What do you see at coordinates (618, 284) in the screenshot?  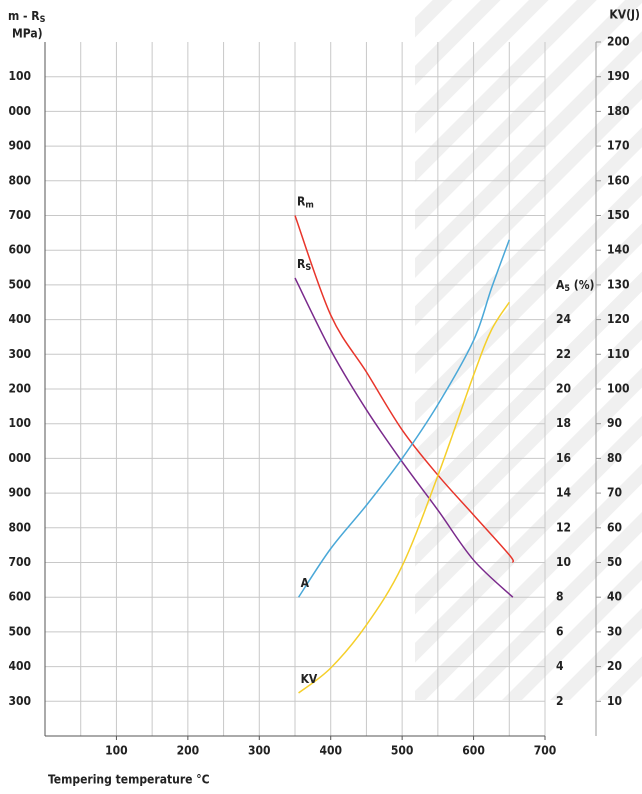 I see `y3-tick-label: 130` at bounding box center [618, 284].